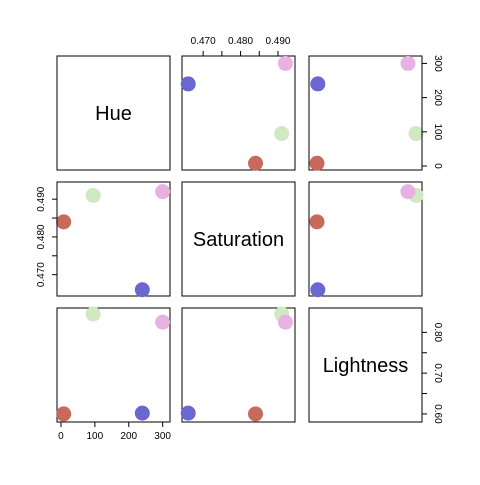  What do you see at coordinates (162, 436) in the screenshot?
I see `axis-bottom-tick-label-hue-3: 300` at bounding box center [162, 436].